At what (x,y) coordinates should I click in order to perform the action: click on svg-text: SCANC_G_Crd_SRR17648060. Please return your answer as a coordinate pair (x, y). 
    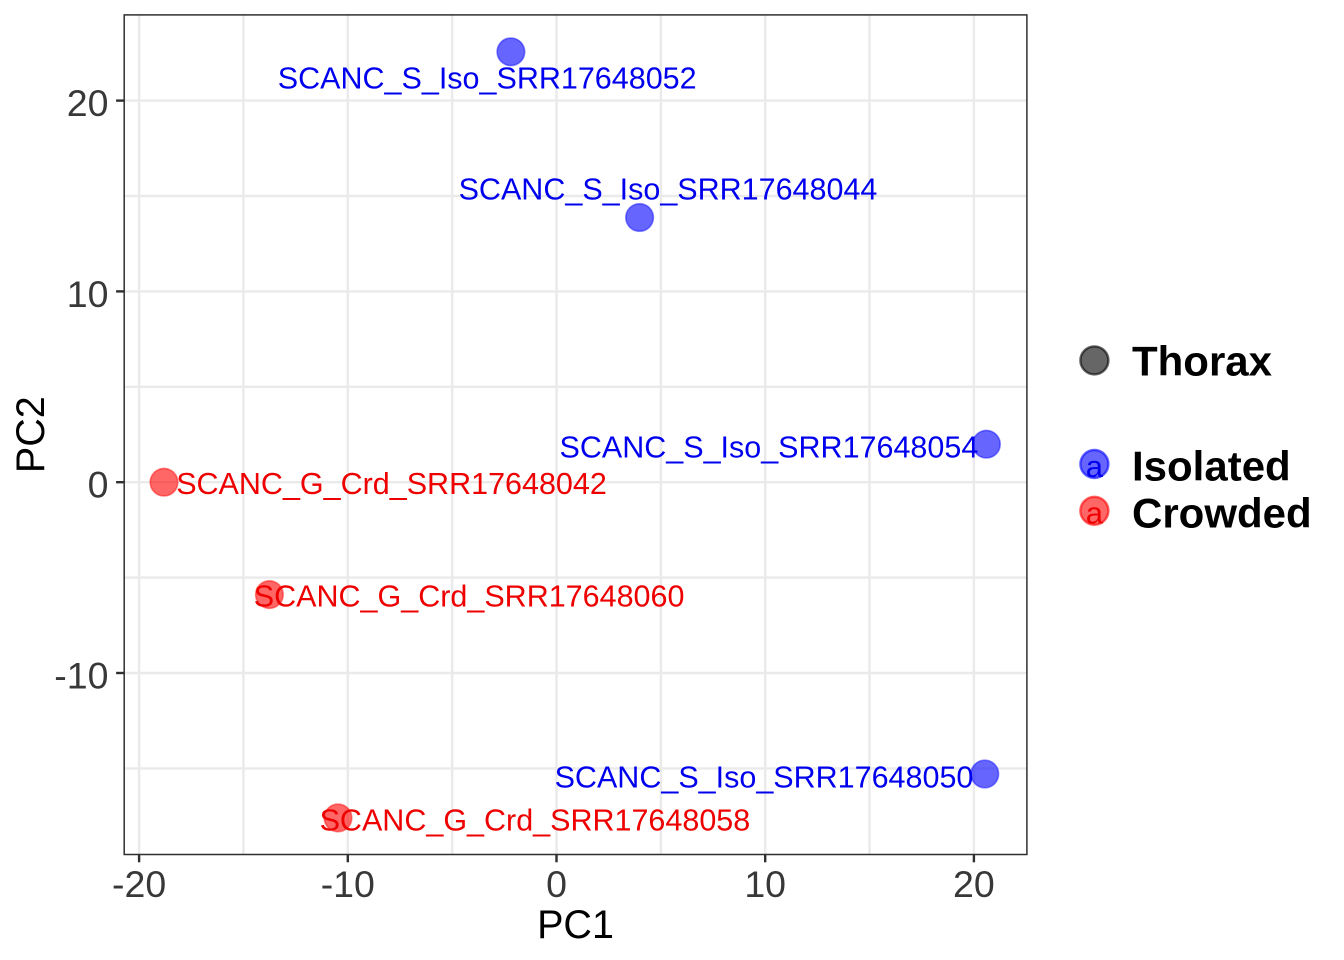
    Looking at the image, I should click on (469, 597).